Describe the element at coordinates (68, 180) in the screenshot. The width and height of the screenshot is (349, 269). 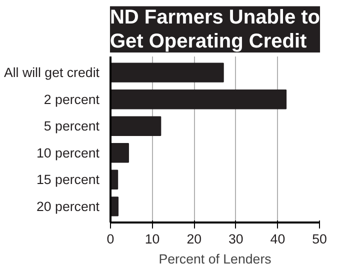
I see `y-tick-label: 15 percent` at that location.